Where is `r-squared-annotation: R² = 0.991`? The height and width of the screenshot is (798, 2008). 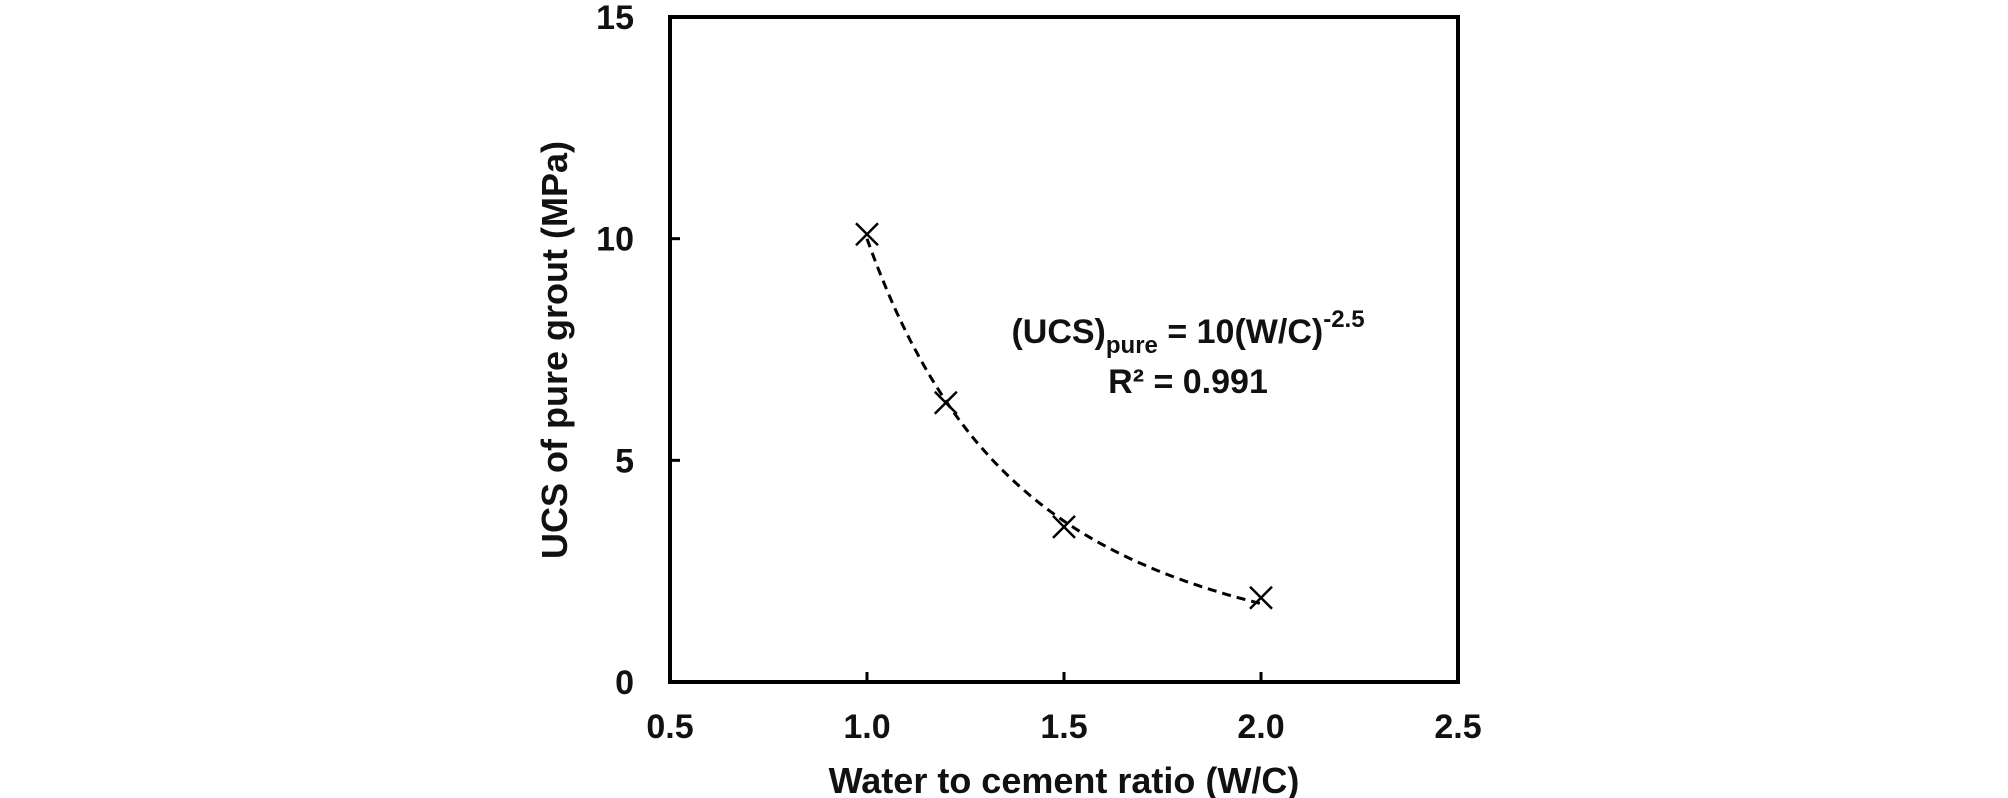 r-squared-annotation: R² = 0.991 is located at coordinates (1188, 382).